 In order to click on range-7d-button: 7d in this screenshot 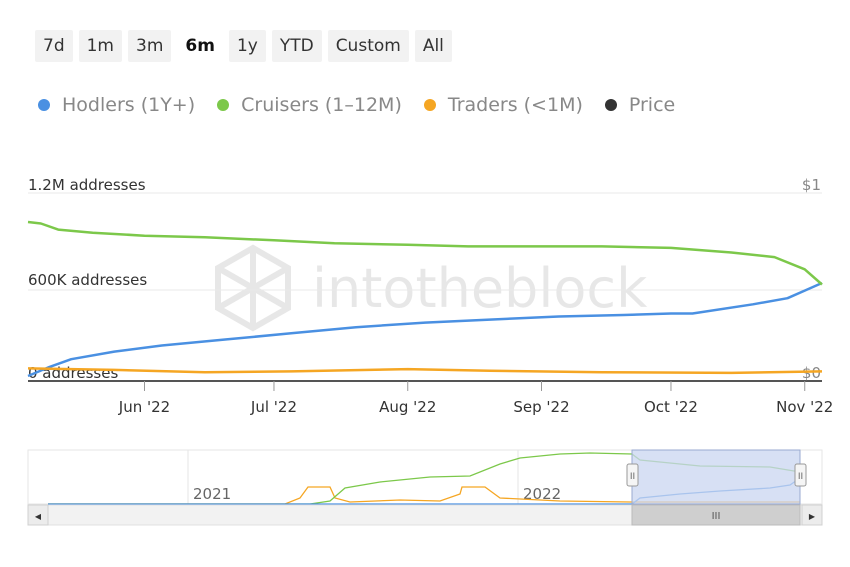, I will do `click(54, 46)`.